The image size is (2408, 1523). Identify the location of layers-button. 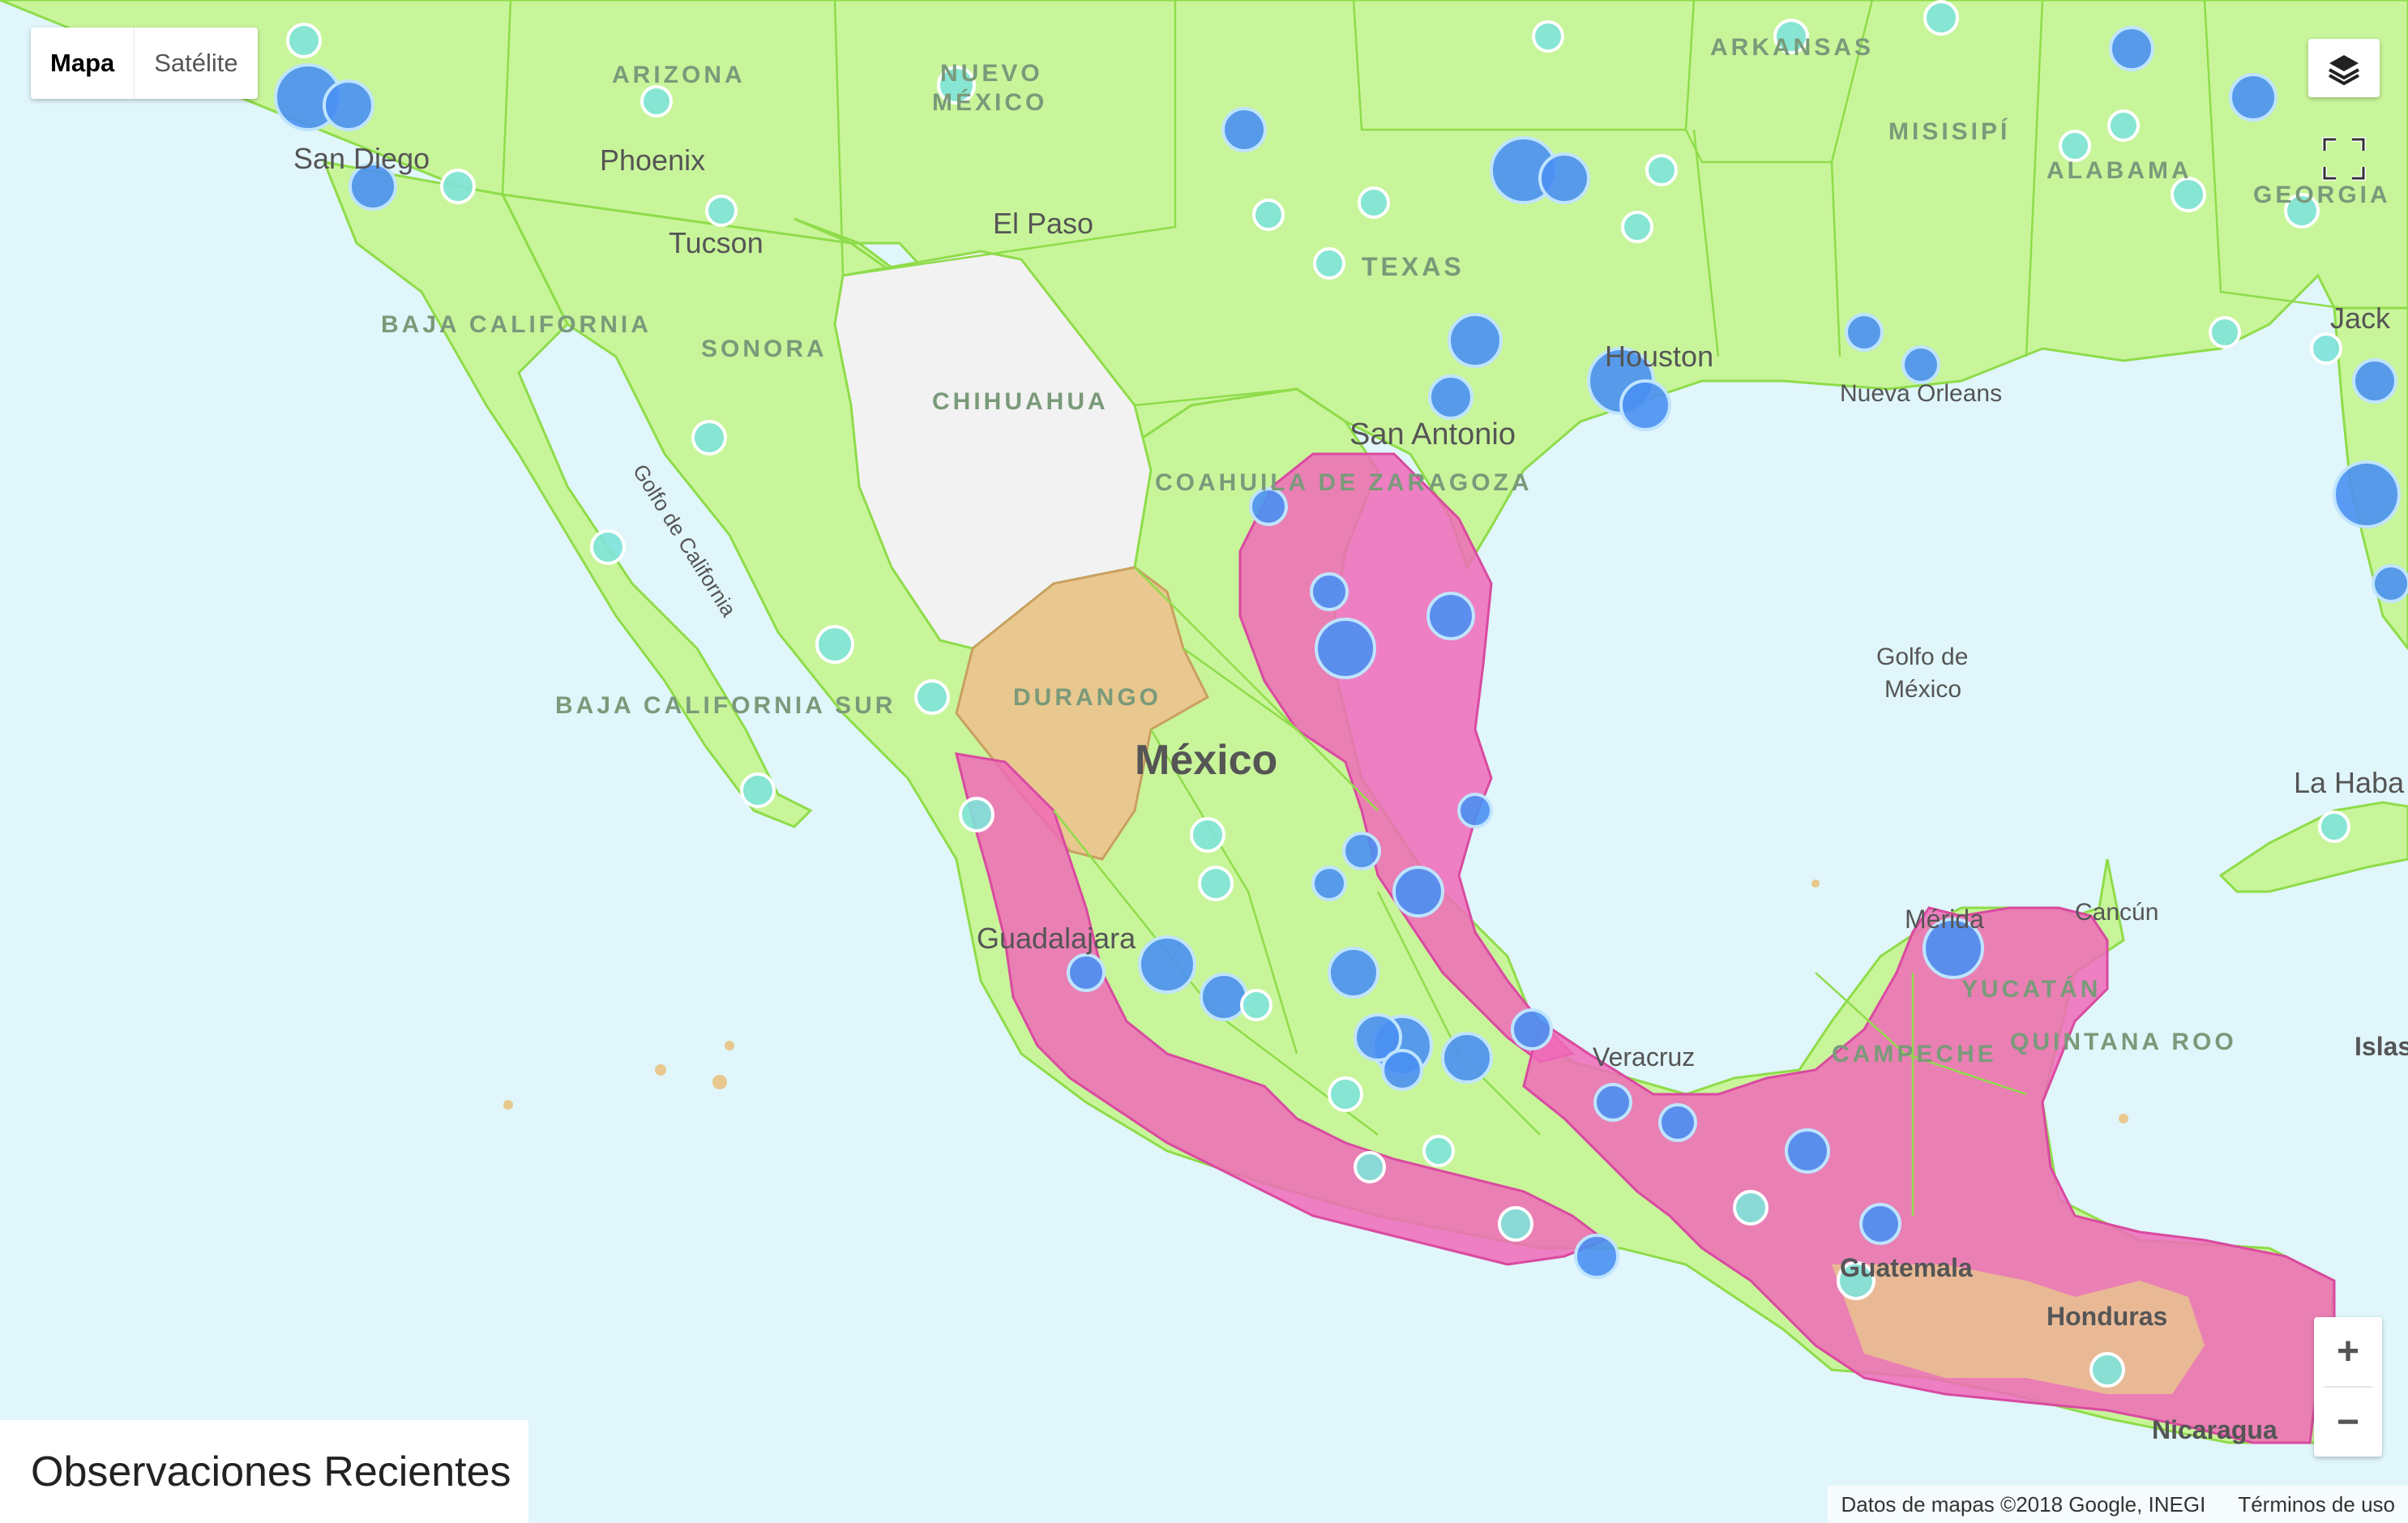
(2344, 68).